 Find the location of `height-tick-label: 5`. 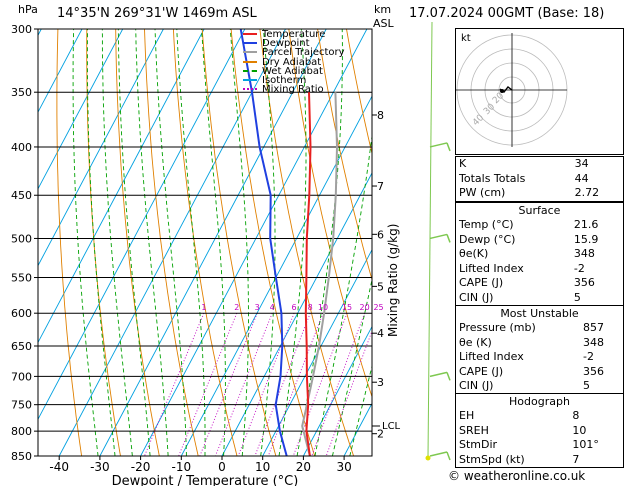

height-tick-label: 5 is located at coordinates (380, 286).